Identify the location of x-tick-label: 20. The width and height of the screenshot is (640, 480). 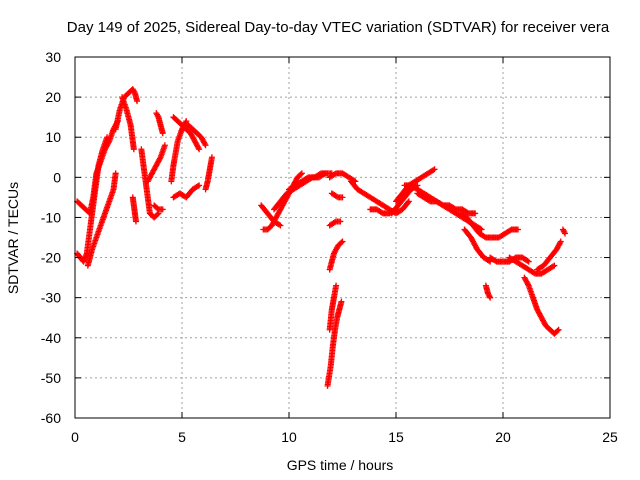
(503, 437).